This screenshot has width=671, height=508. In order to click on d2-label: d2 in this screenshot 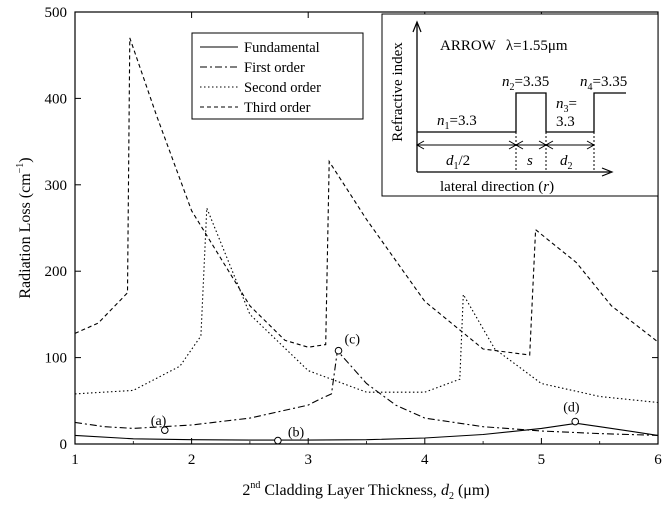, I will do `click(566, 162)`.